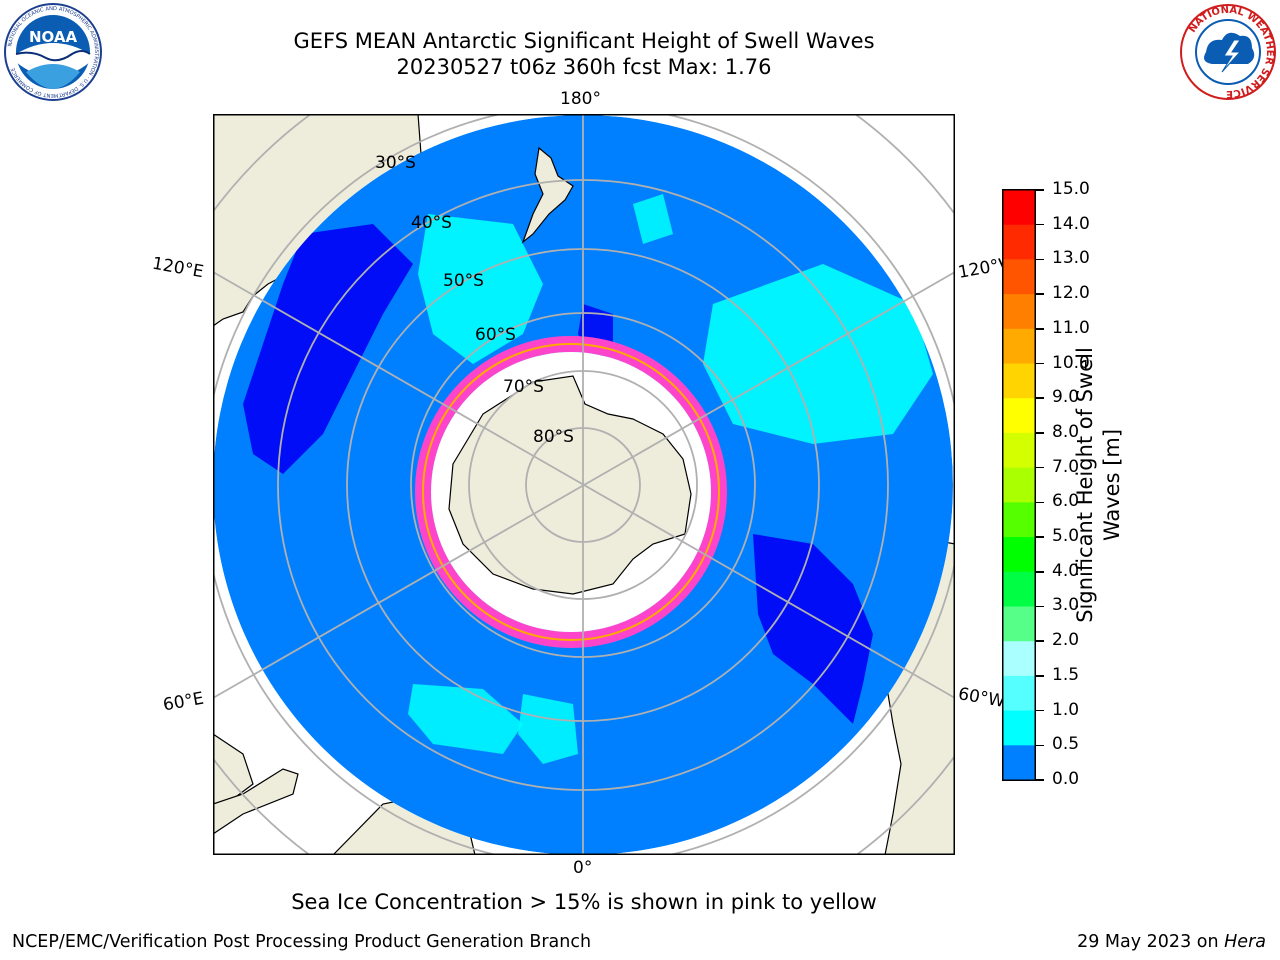 This screenshot has height=960, width=1280. I want to click on colorbar-tick-label: 1.0, so click(1066, 709).